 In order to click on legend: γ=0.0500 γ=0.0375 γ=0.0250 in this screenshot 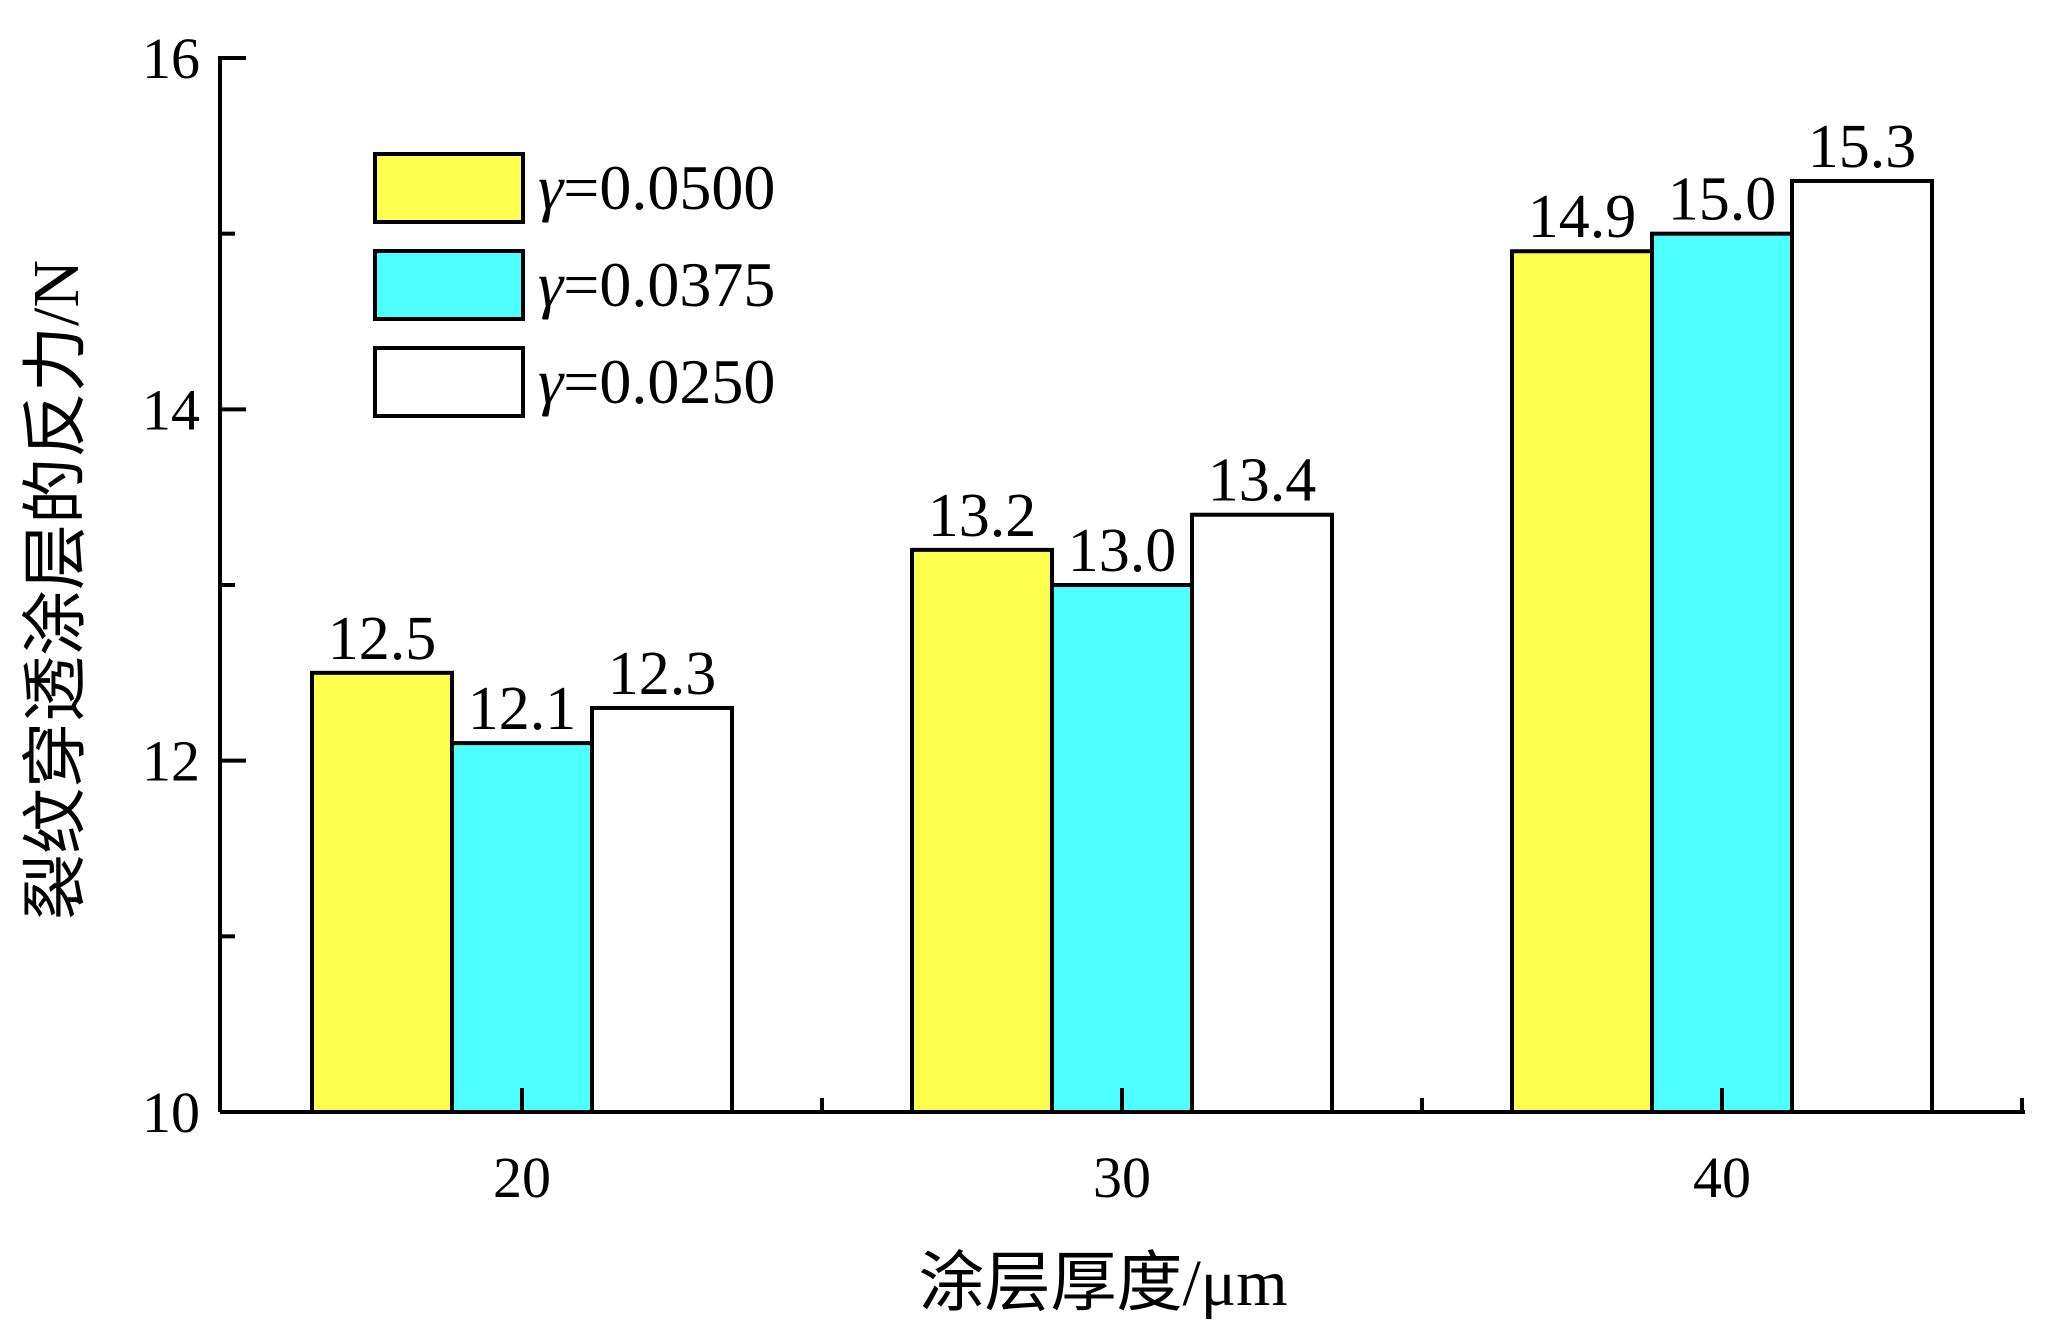, I will do `click(574, 285)`.